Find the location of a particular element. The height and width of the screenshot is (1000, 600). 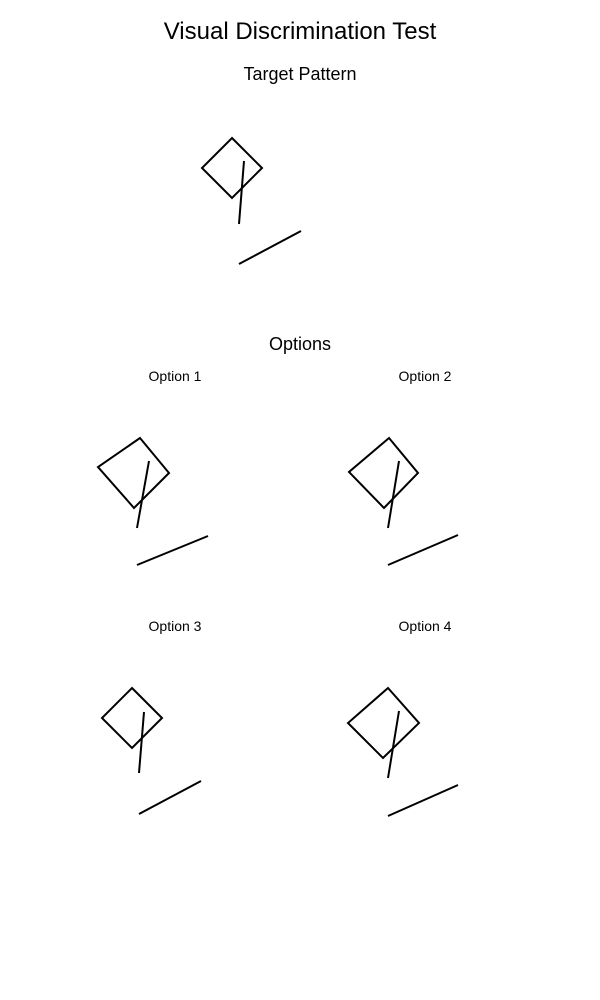

option-2-label: Option 2 is located at coordinates (425, 376).